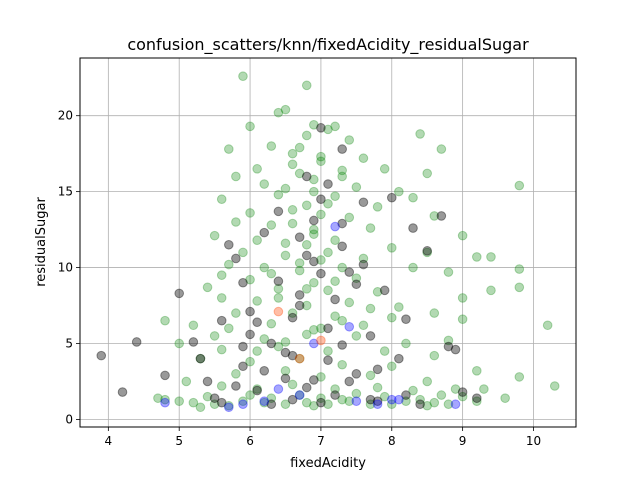 Image resolution: width=640 pixels, height=480 pixels. What do you see at coordinates (321, 441) in the screenshot?
I see `x-tick-label: 7` at bounding box center [321, 441].